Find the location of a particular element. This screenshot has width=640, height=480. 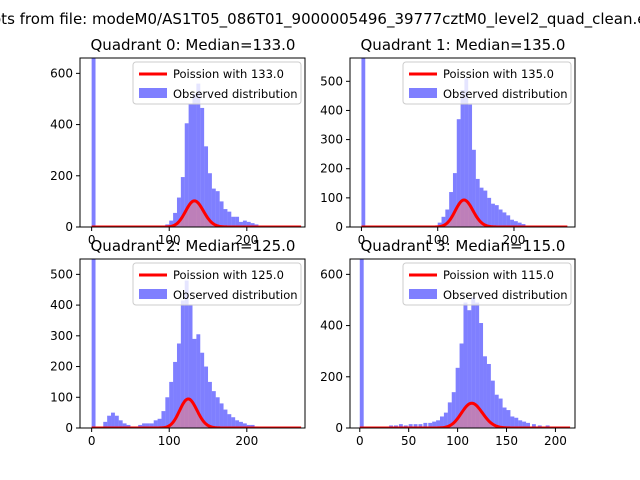

legend-line-label: Poission with 115.0 is located at coordinates (498, 275).